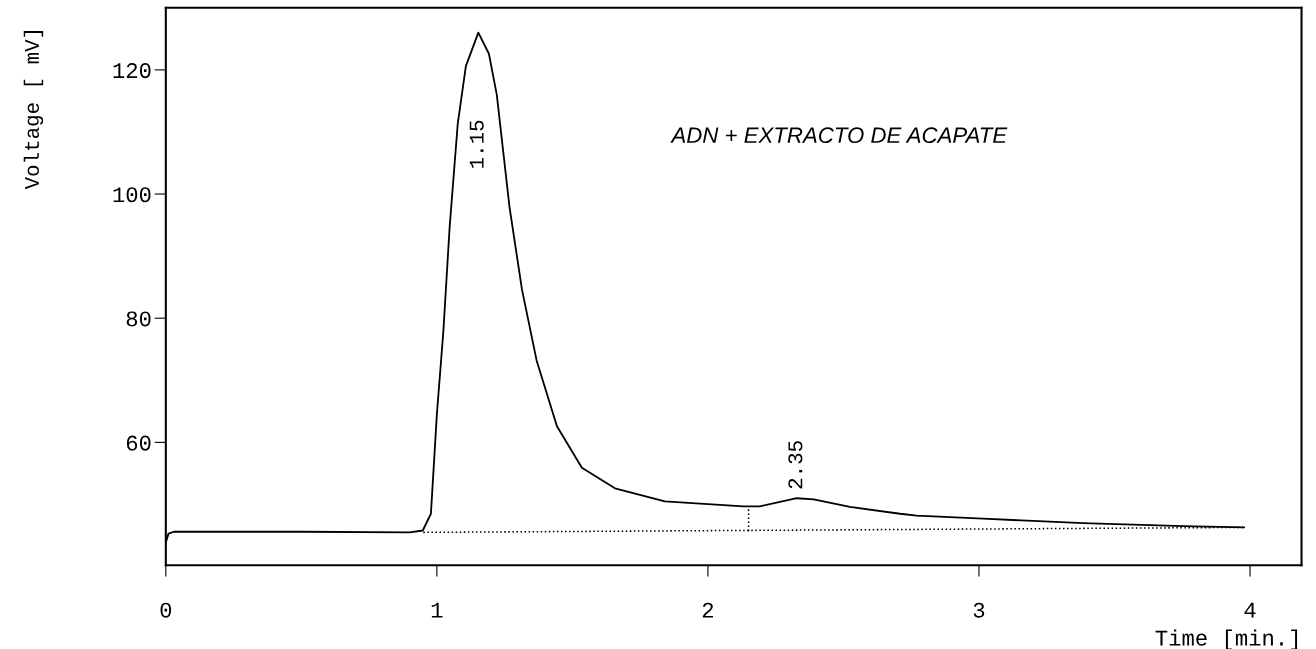 This screenshot has width=1316, height=649. Describe the element at coordinates (166, 610) in the screenshot. I see `x-tick-label: 0` at that location.